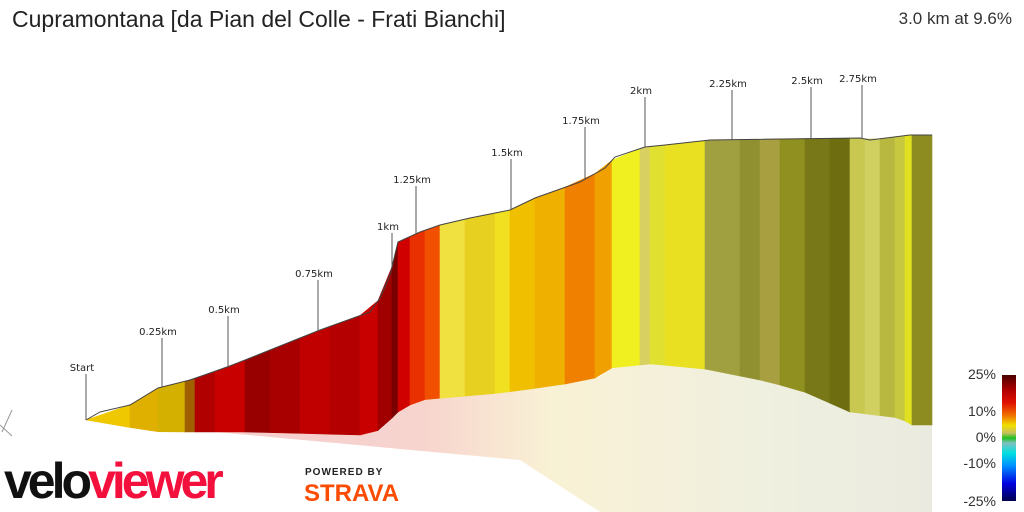 The height and width of the screenshot is (512, 1024). Describe the element at coordinates (985, 437) in the screenshot. I see `legend-label: 0%` at that location.